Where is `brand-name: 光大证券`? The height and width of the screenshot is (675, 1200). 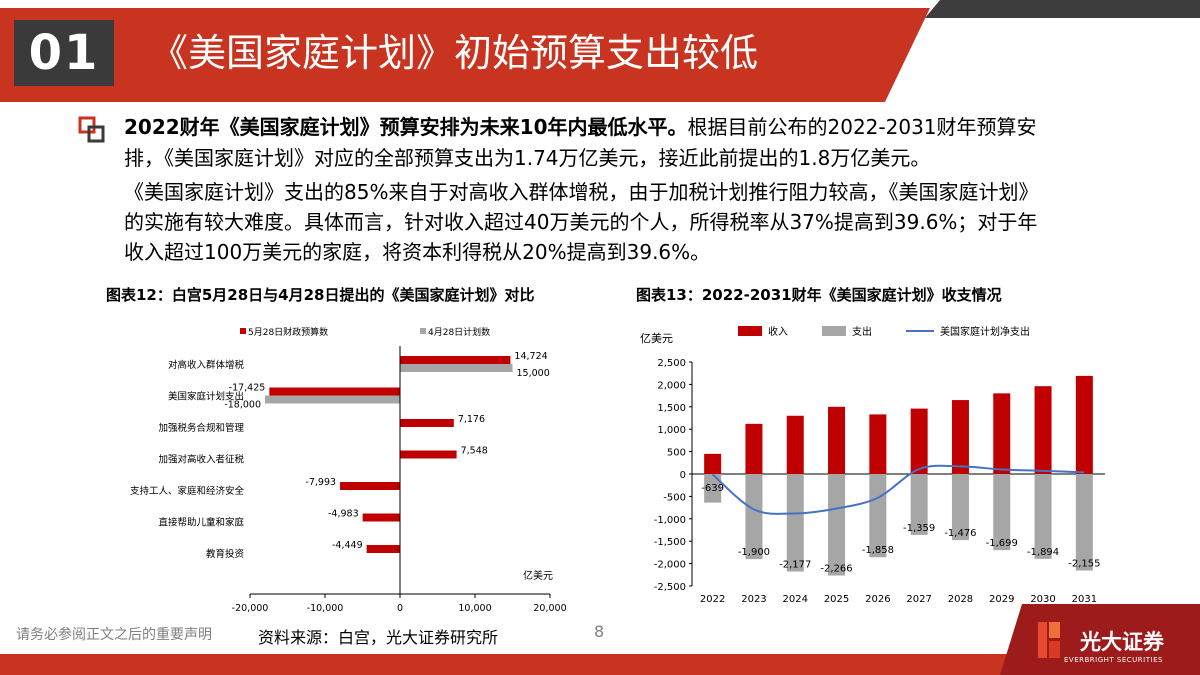 brand-name: 光大证券 is located at coordinates (1122, 642).